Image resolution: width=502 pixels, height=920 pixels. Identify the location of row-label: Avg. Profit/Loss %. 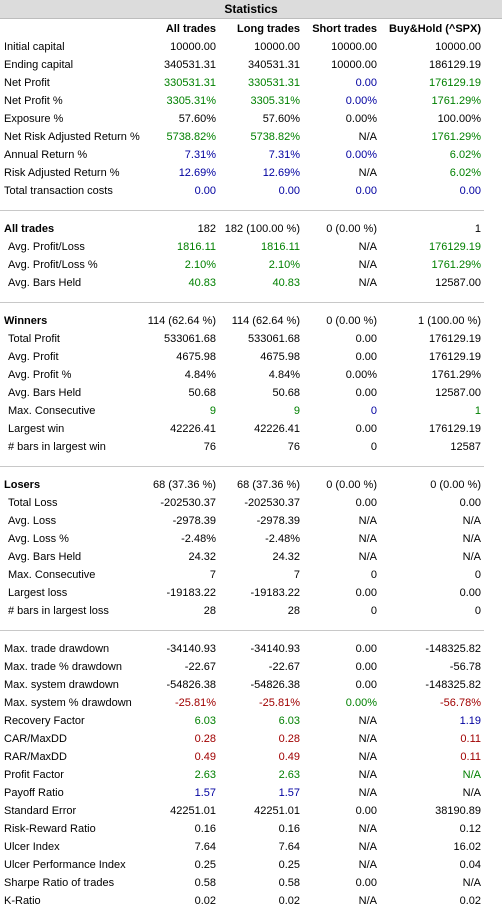
(53, 265).